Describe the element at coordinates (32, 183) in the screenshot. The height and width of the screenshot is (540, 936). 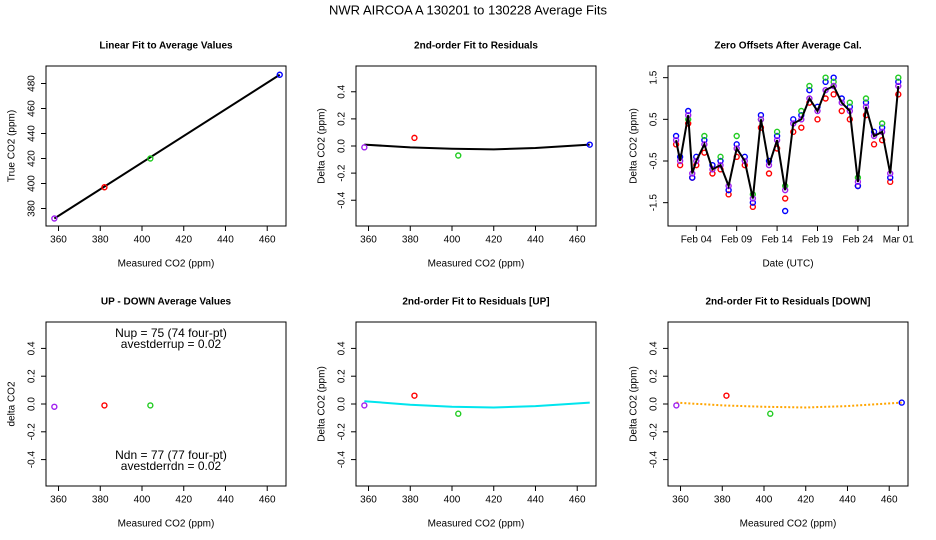
I see `y-tick-label: 400` at that location.